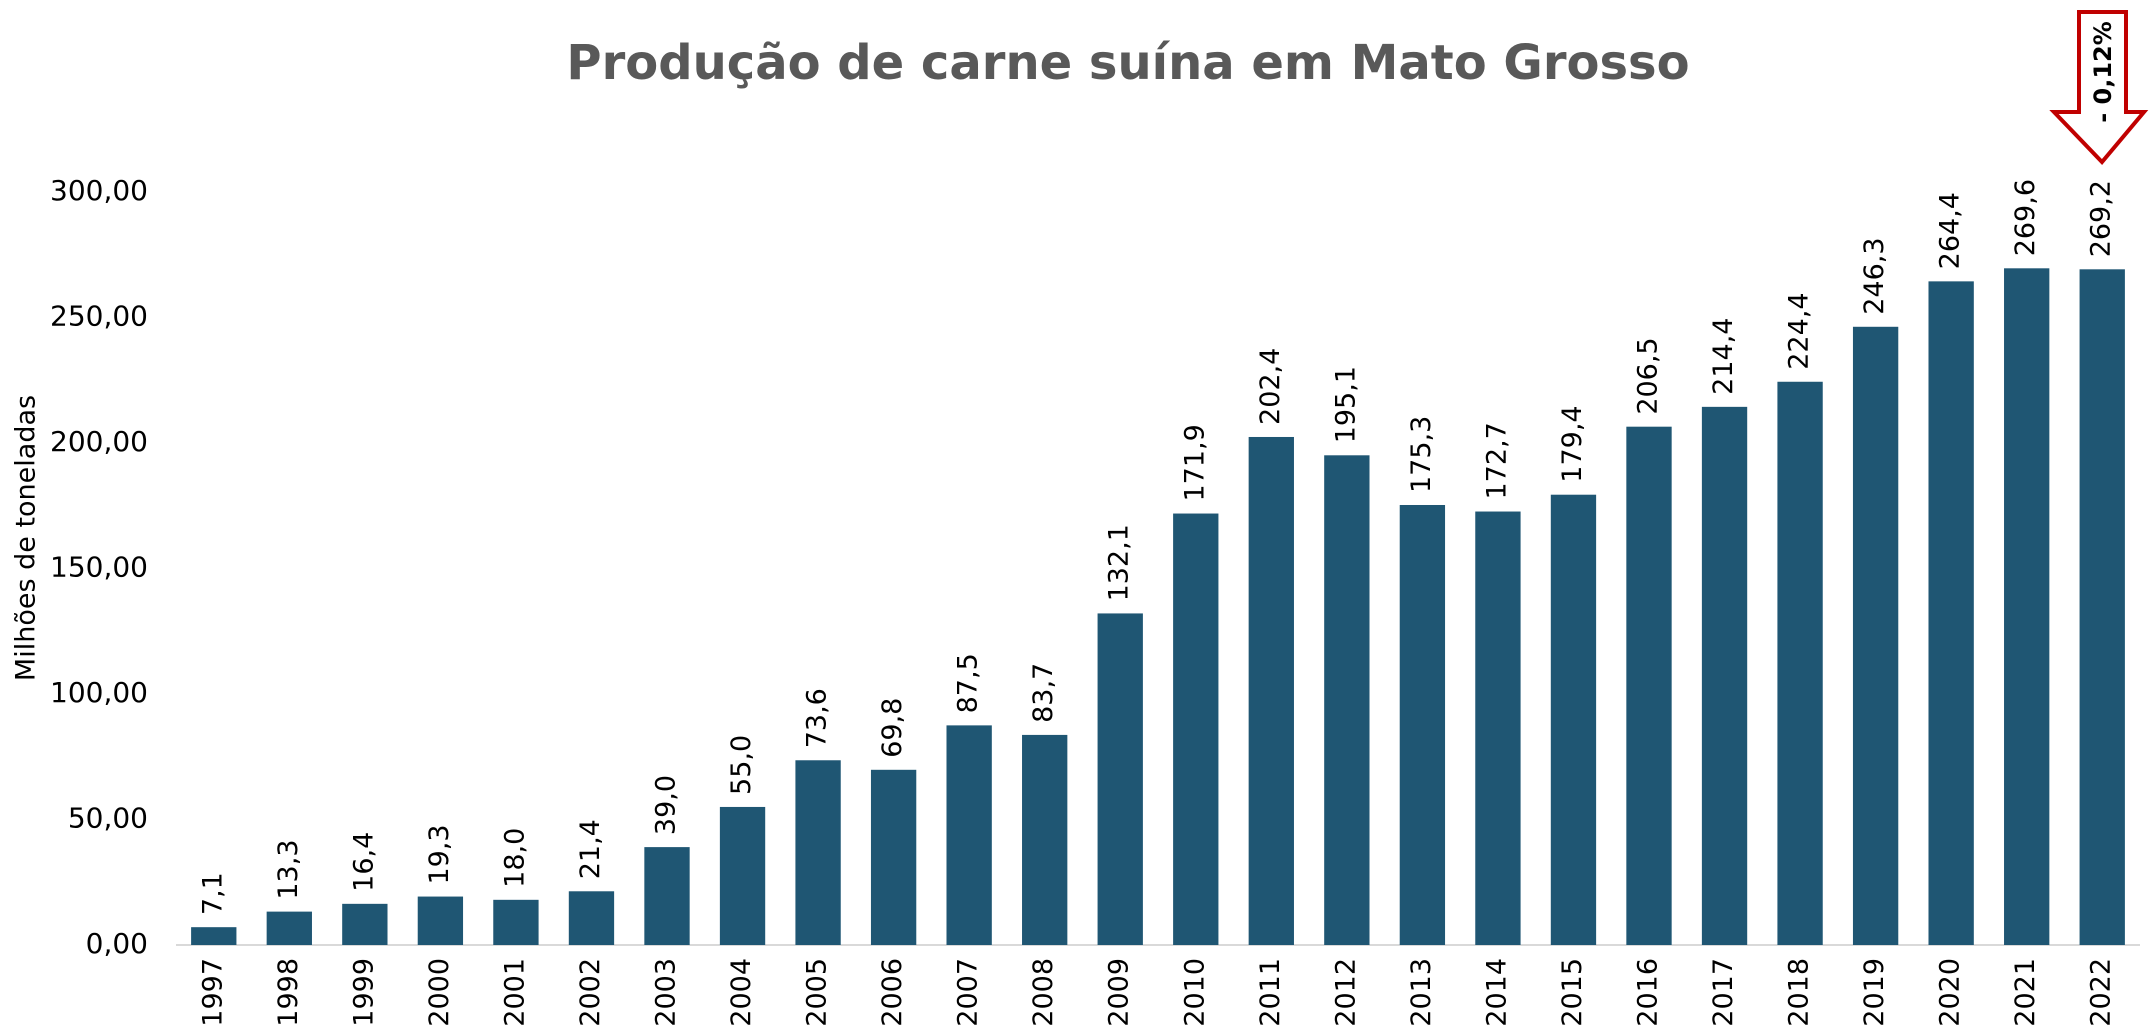 The width and height of the screenshot is (2149, 1034). What do you see at coordinates (363, 862) in the screenshot?
I see `value-label: 16,4` at bounding box center [363, 862].